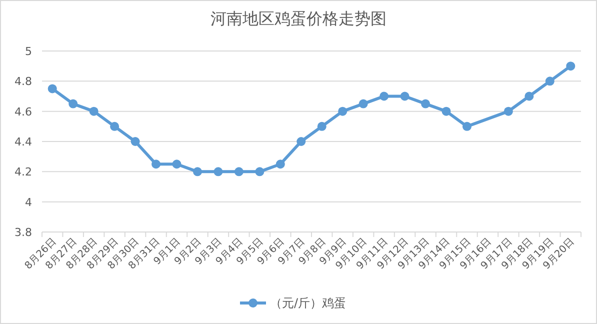  Describe the element at coordinates (308, 303) in the screenshot. I see `legend-label: （元/斤）鸡蛋` at that location.